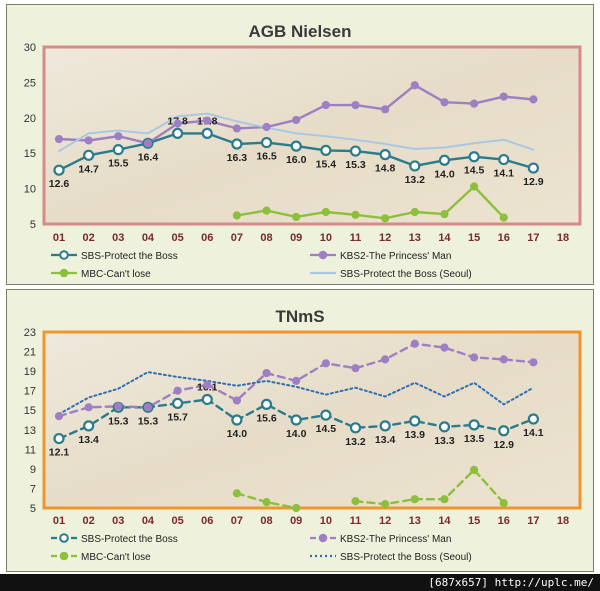 The height and width of the screenshot is (591, 600). Describe the element at coordinates (355, 442) in the screenshot. I see `data-label: 13.2` at that location.